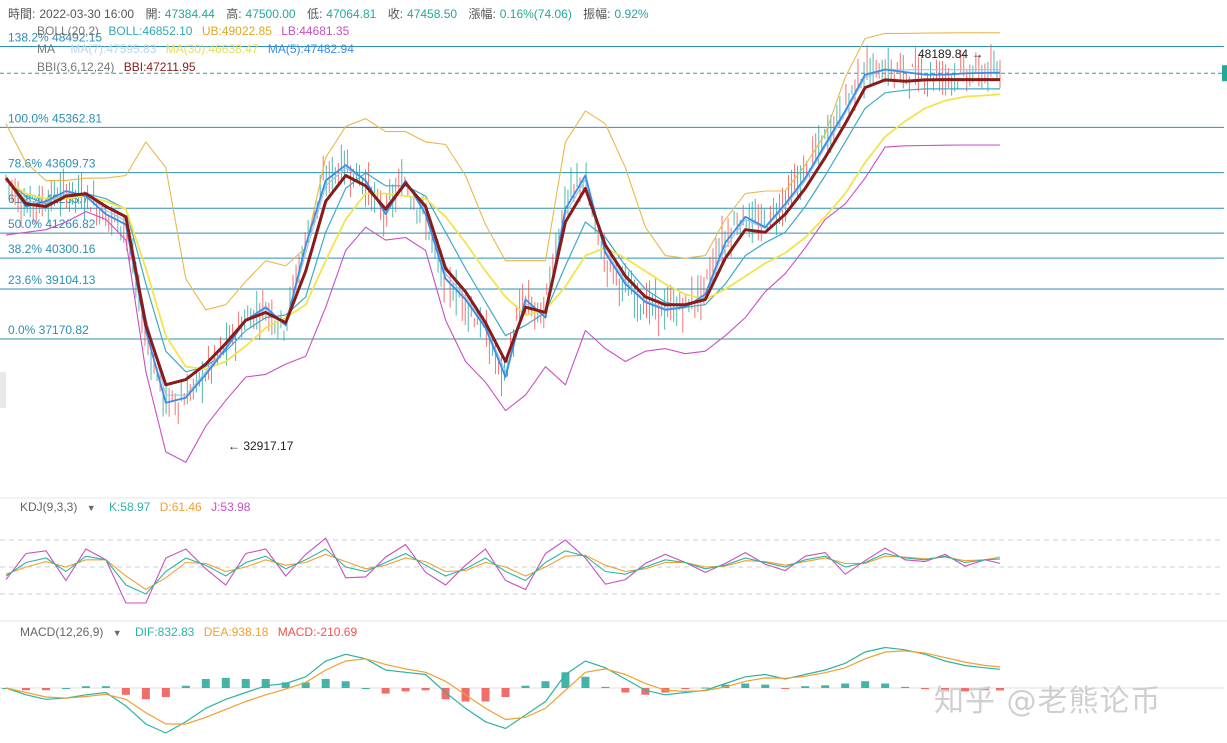 This screenshot has height=743, width=1227. I want to click on kdj-d-value: D:61.46, so click(180, 507).